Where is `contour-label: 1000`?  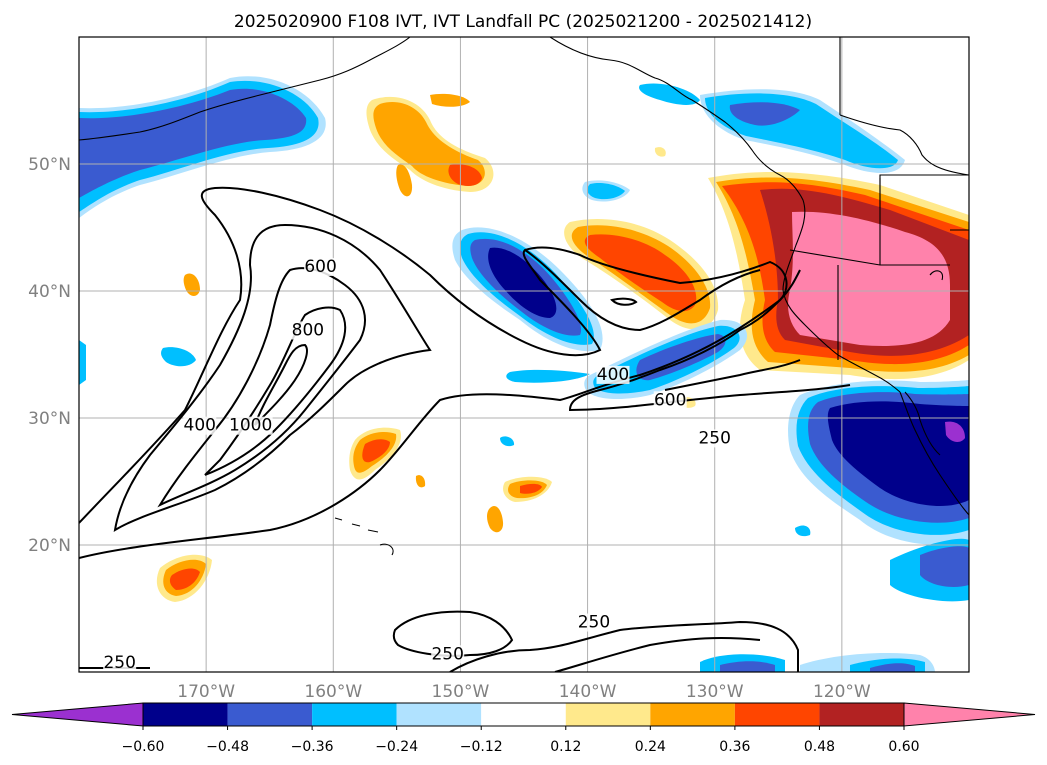 contour-label: 1000 is located at coordinates (250, 426).